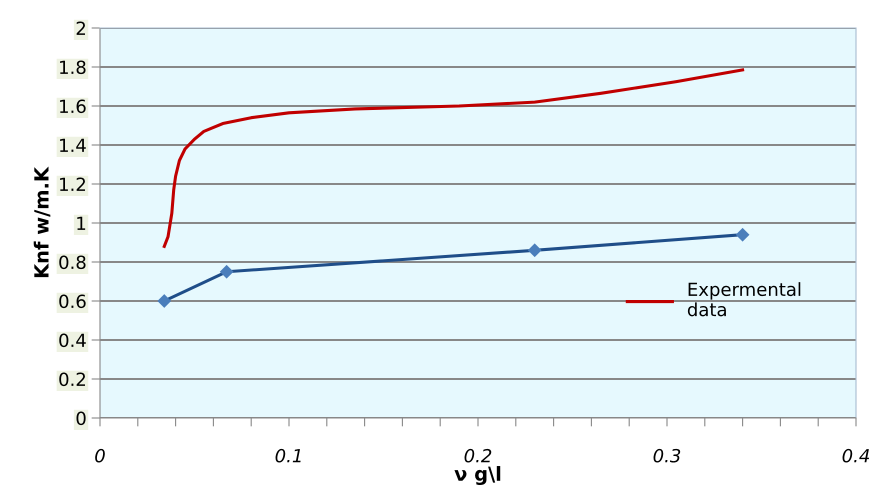 The image size is (893, 500). Describe the element at coordinates (72, 184) in the screenshot. I see `y-tick-label: 1.2` at that location.